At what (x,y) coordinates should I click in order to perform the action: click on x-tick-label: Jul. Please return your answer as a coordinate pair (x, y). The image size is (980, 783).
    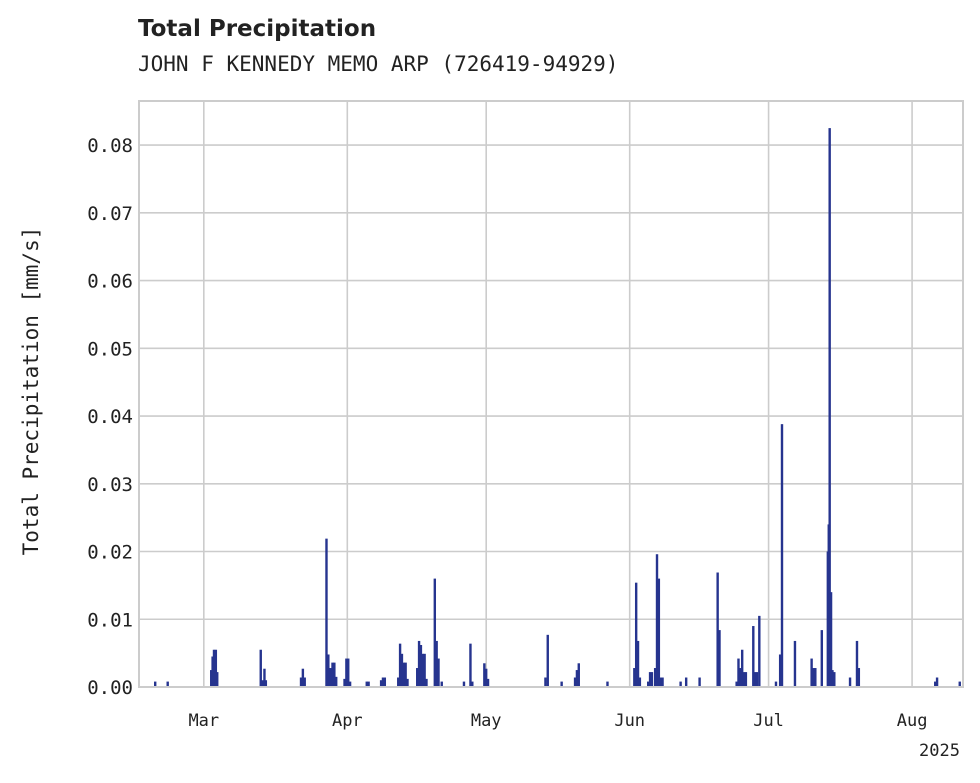
    Looking at the image, I should click on (768, 721).